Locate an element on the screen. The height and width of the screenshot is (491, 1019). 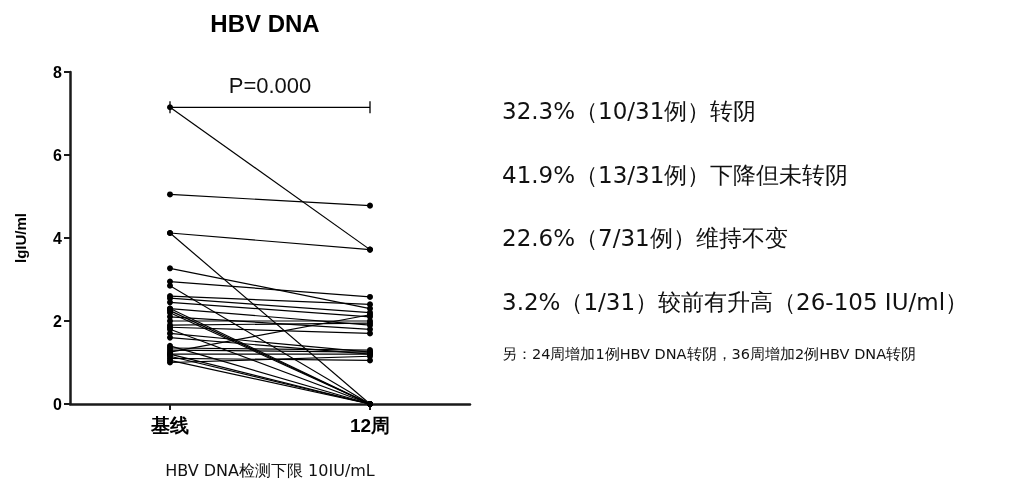
text: 41.9%（13/31例）下降但未转阴 is located at coordinates (675, 175).